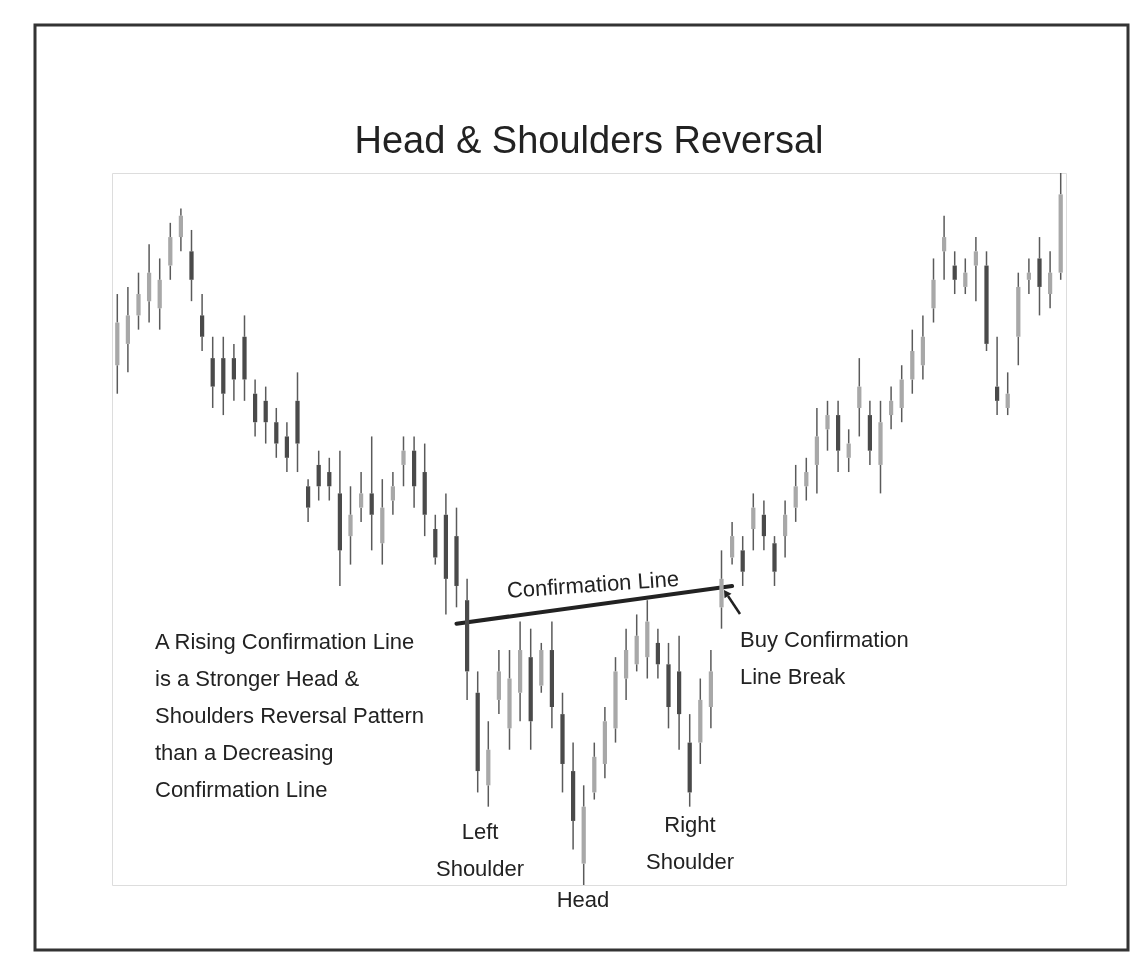 Image resolution: width=1147 pixels, height=970 pixels. I want to click on annotation: A Rising Confirmation Line is a Stronger Head & Shoulders Reversal Pattern than a Decreasing Confirmation Line, so click(290, 715).